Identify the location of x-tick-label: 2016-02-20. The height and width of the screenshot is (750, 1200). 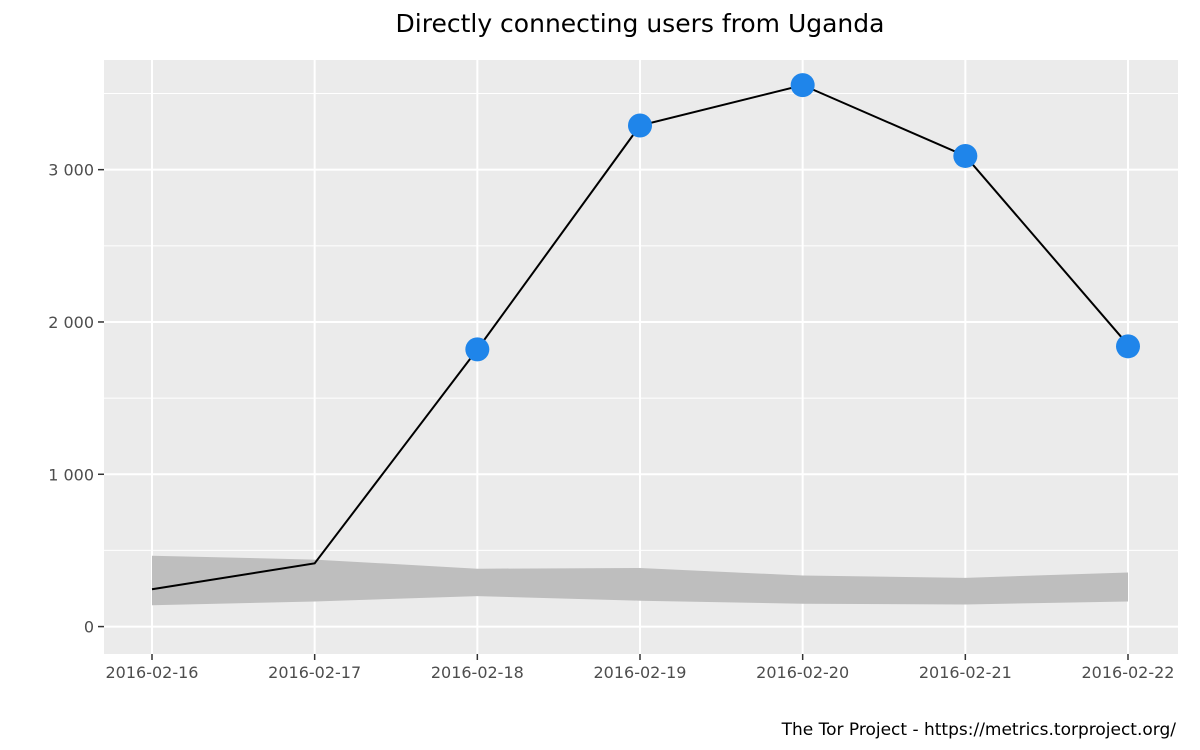
(802, 672).